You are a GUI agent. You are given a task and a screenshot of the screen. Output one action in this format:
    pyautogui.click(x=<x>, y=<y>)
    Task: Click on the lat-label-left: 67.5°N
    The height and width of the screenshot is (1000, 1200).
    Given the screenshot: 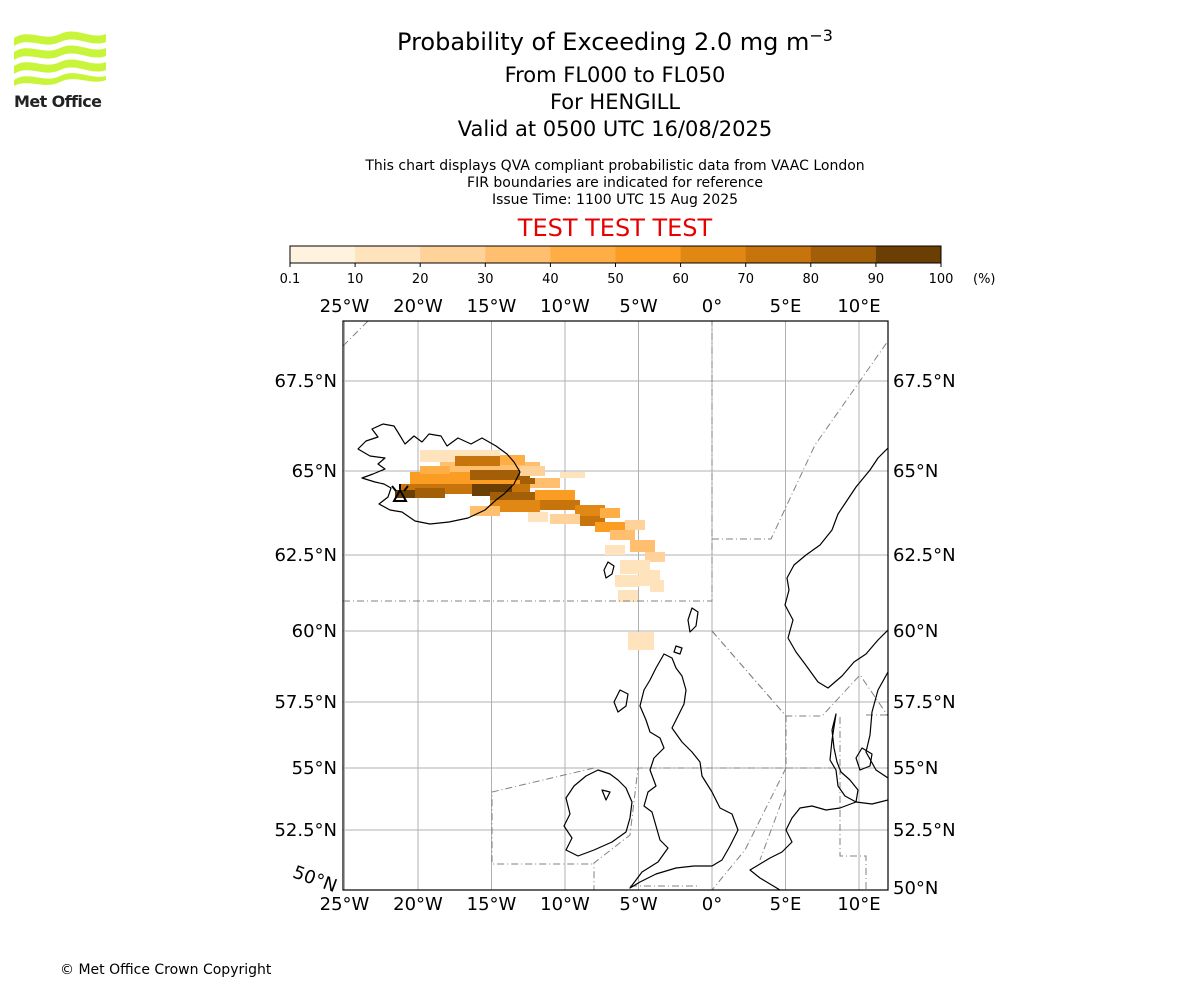 What is the action you would take?
    pyautogui.click(x=305, y=381)
    